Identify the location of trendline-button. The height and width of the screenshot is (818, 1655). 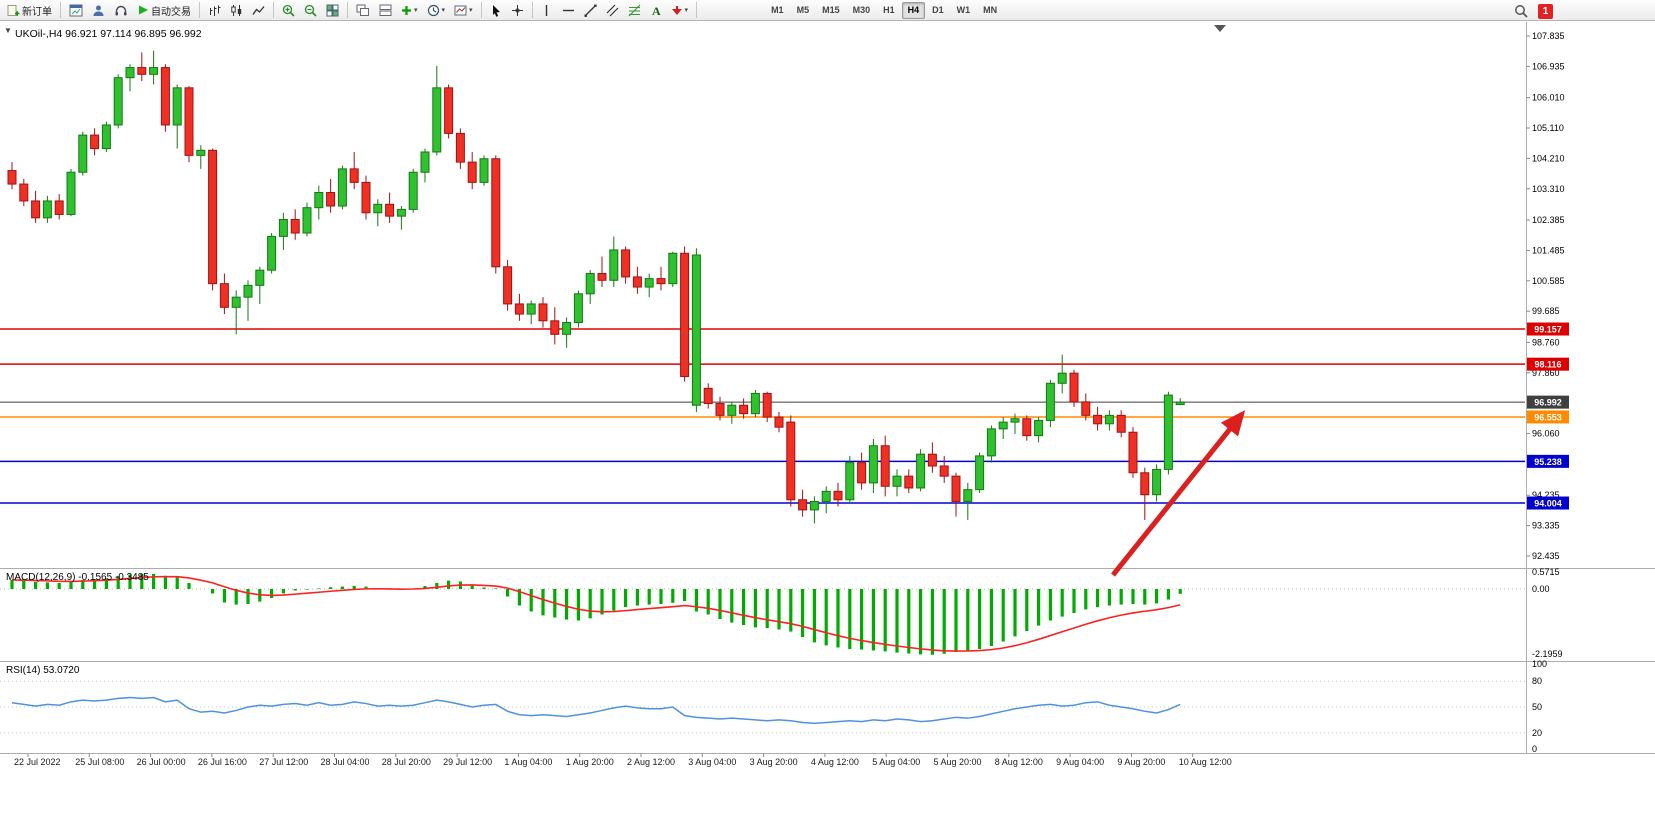
(590, 10).